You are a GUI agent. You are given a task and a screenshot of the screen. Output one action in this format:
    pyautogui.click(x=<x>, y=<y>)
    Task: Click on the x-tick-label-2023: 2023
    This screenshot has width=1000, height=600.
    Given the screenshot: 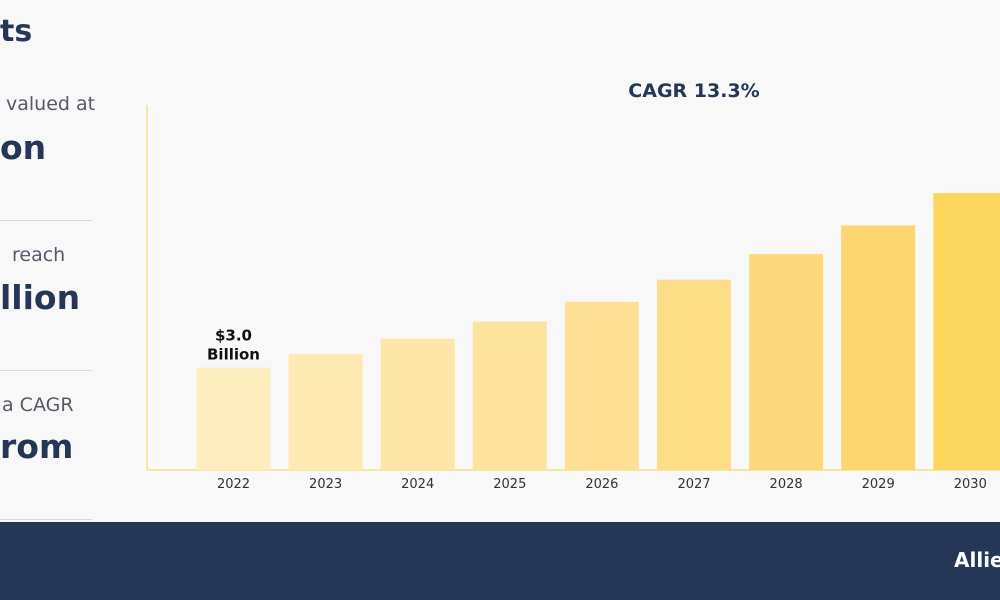 What is the action you would take?
    pyautogui.click(x=325, y=484)
    